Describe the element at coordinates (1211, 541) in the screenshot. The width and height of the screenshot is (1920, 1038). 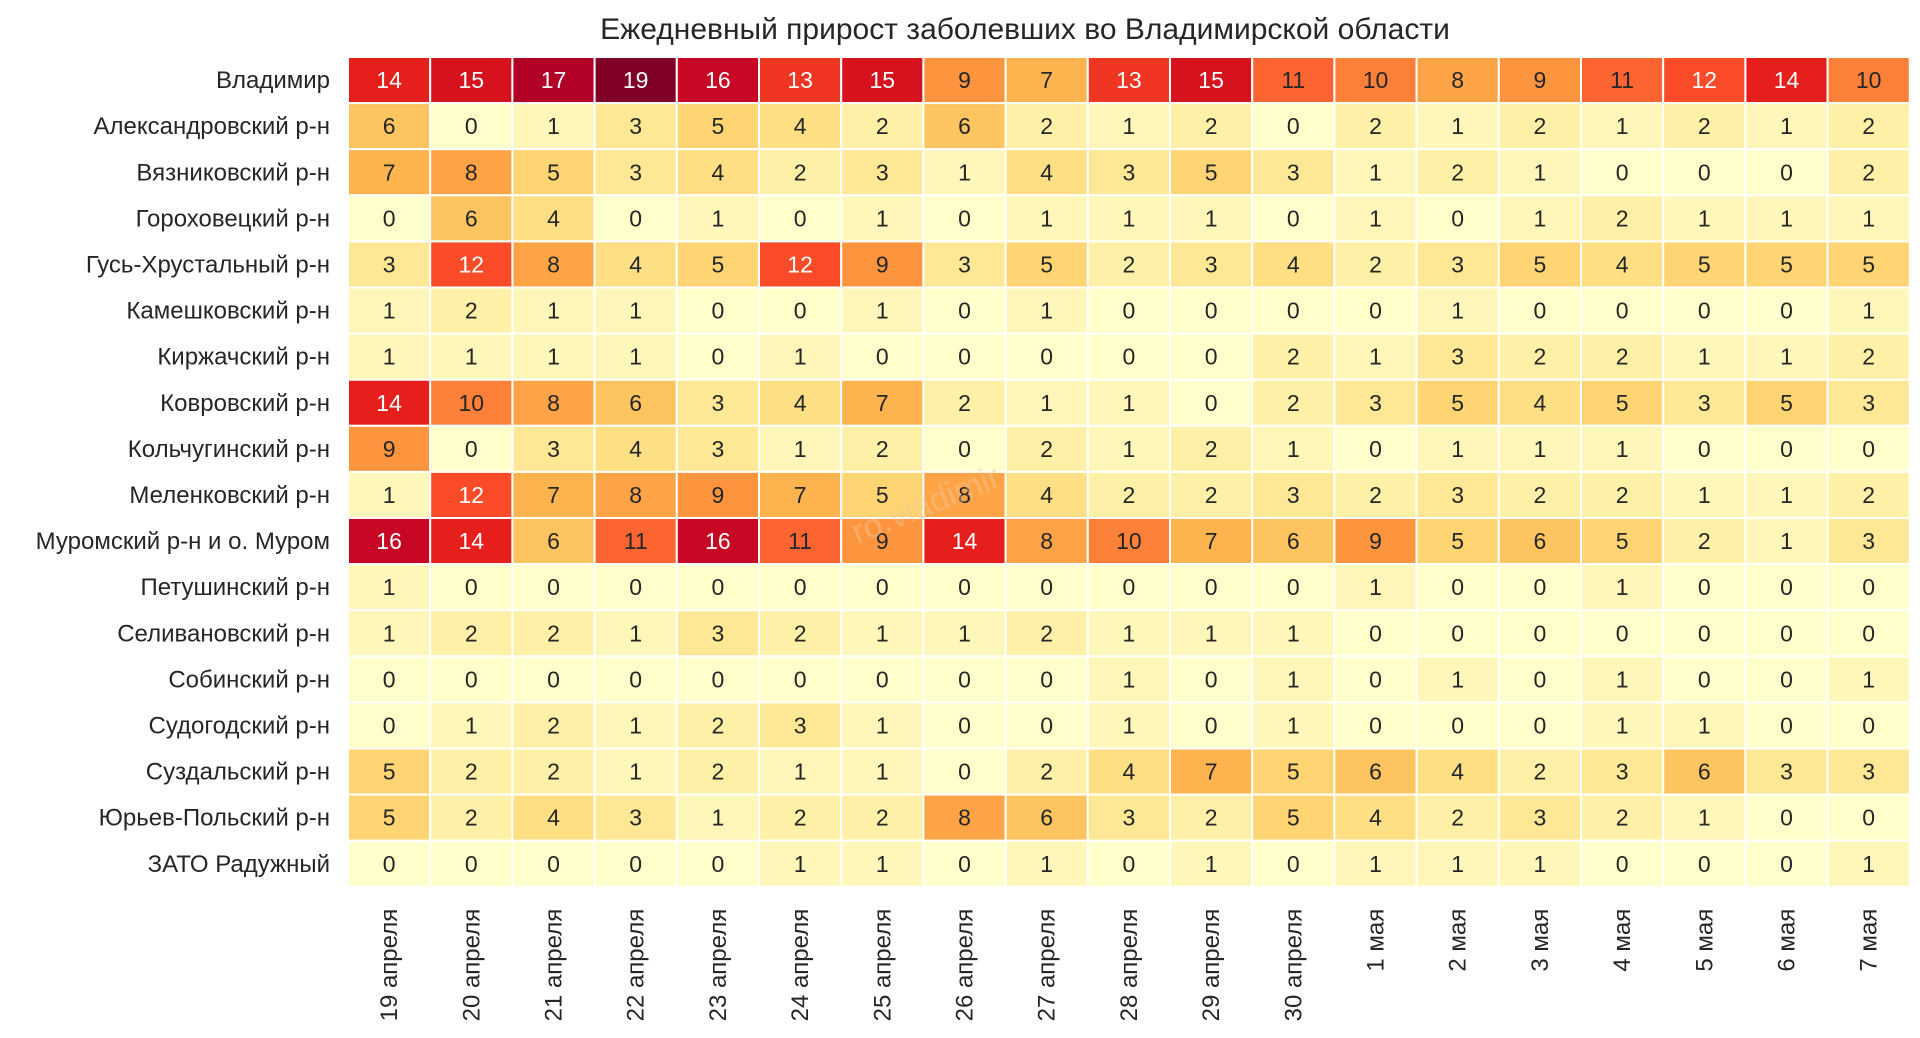
I see `cell-value-label: 7` at that location.